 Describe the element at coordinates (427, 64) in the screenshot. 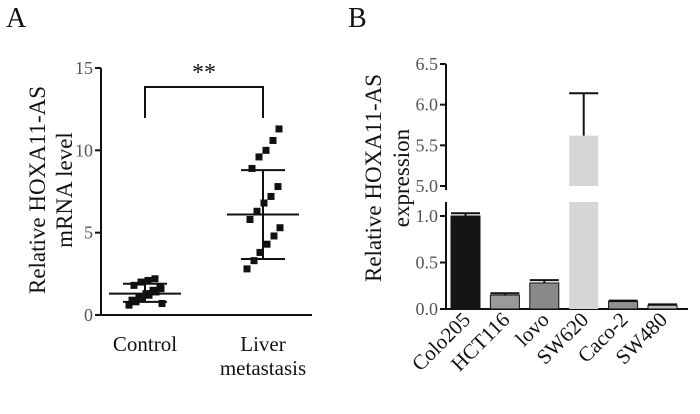

I see `panel-b-ytick-label: 6.5` at that location.